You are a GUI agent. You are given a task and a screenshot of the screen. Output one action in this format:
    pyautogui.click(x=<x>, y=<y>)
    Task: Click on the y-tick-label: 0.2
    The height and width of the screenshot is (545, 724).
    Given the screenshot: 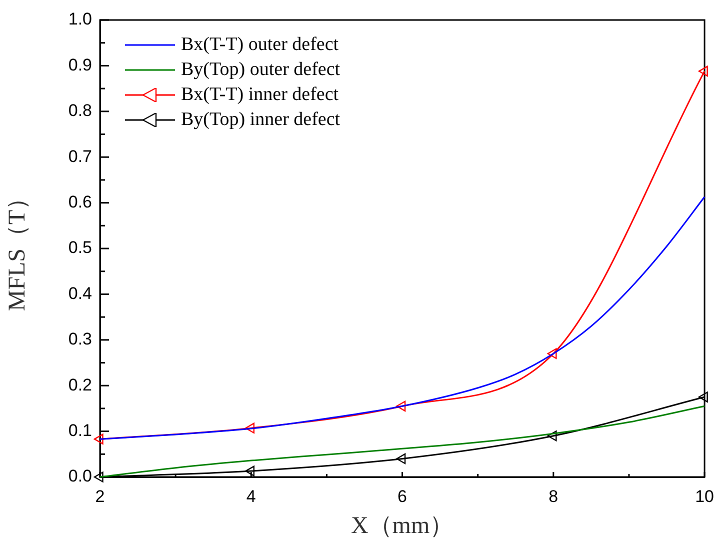 What is the action you would take?
    pyautogui.click(x=80, y=384)
    